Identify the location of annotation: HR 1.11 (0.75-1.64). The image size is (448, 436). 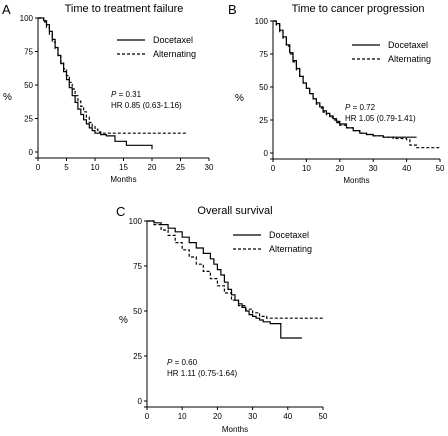
(202, 373).